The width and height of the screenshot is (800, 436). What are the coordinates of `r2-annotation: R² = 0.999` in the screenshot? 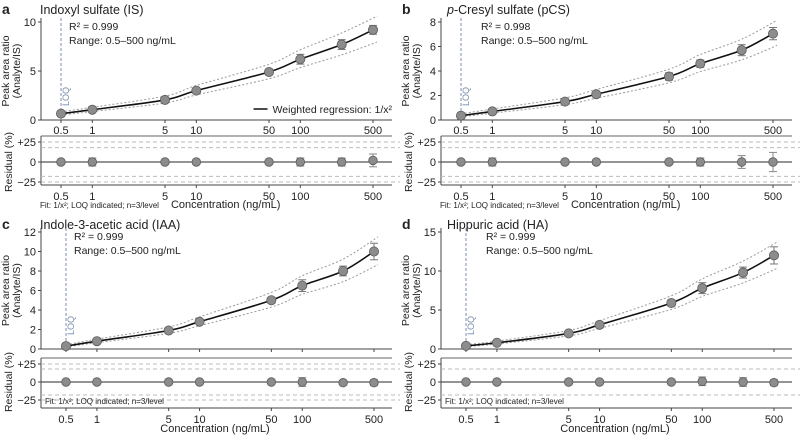 It's located at (98, 237).